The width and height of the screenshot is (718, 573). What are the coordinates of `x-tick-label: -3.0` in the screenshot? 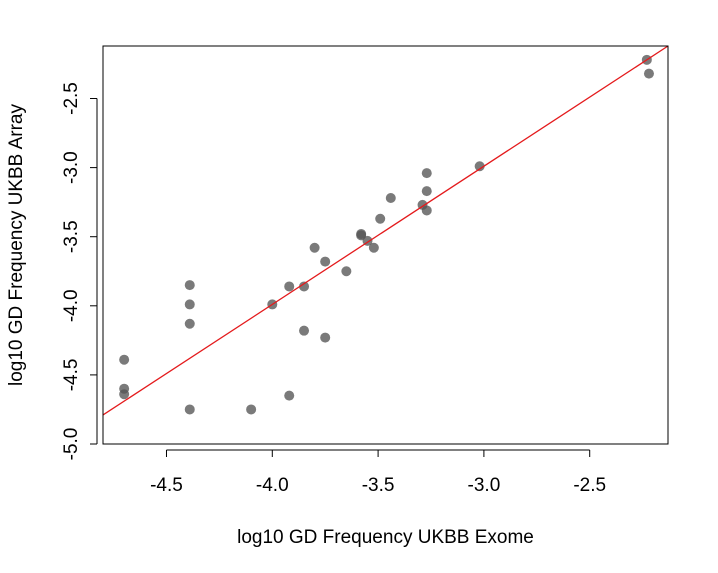 It's located at (484, 485).